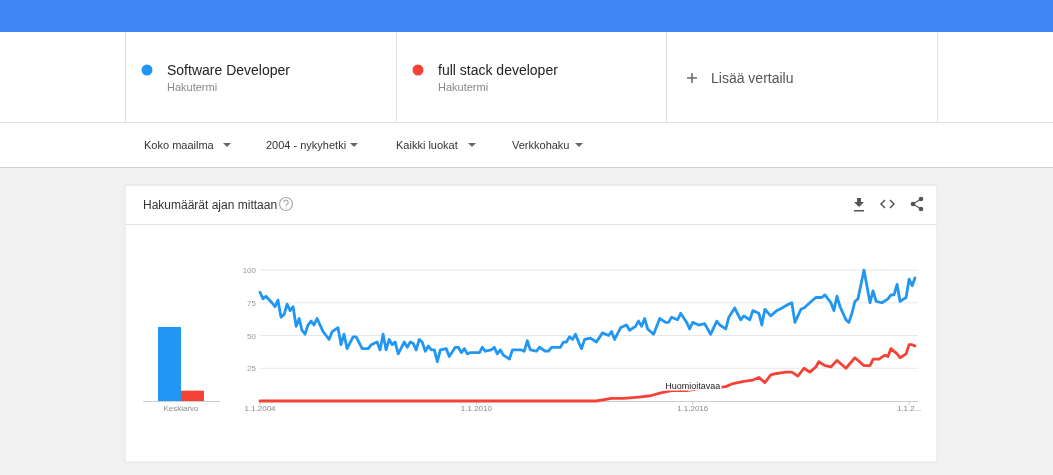  Describe the element at coordinates (541, 145) in the screenshot. I see `text: Verkkohaku` at that location.